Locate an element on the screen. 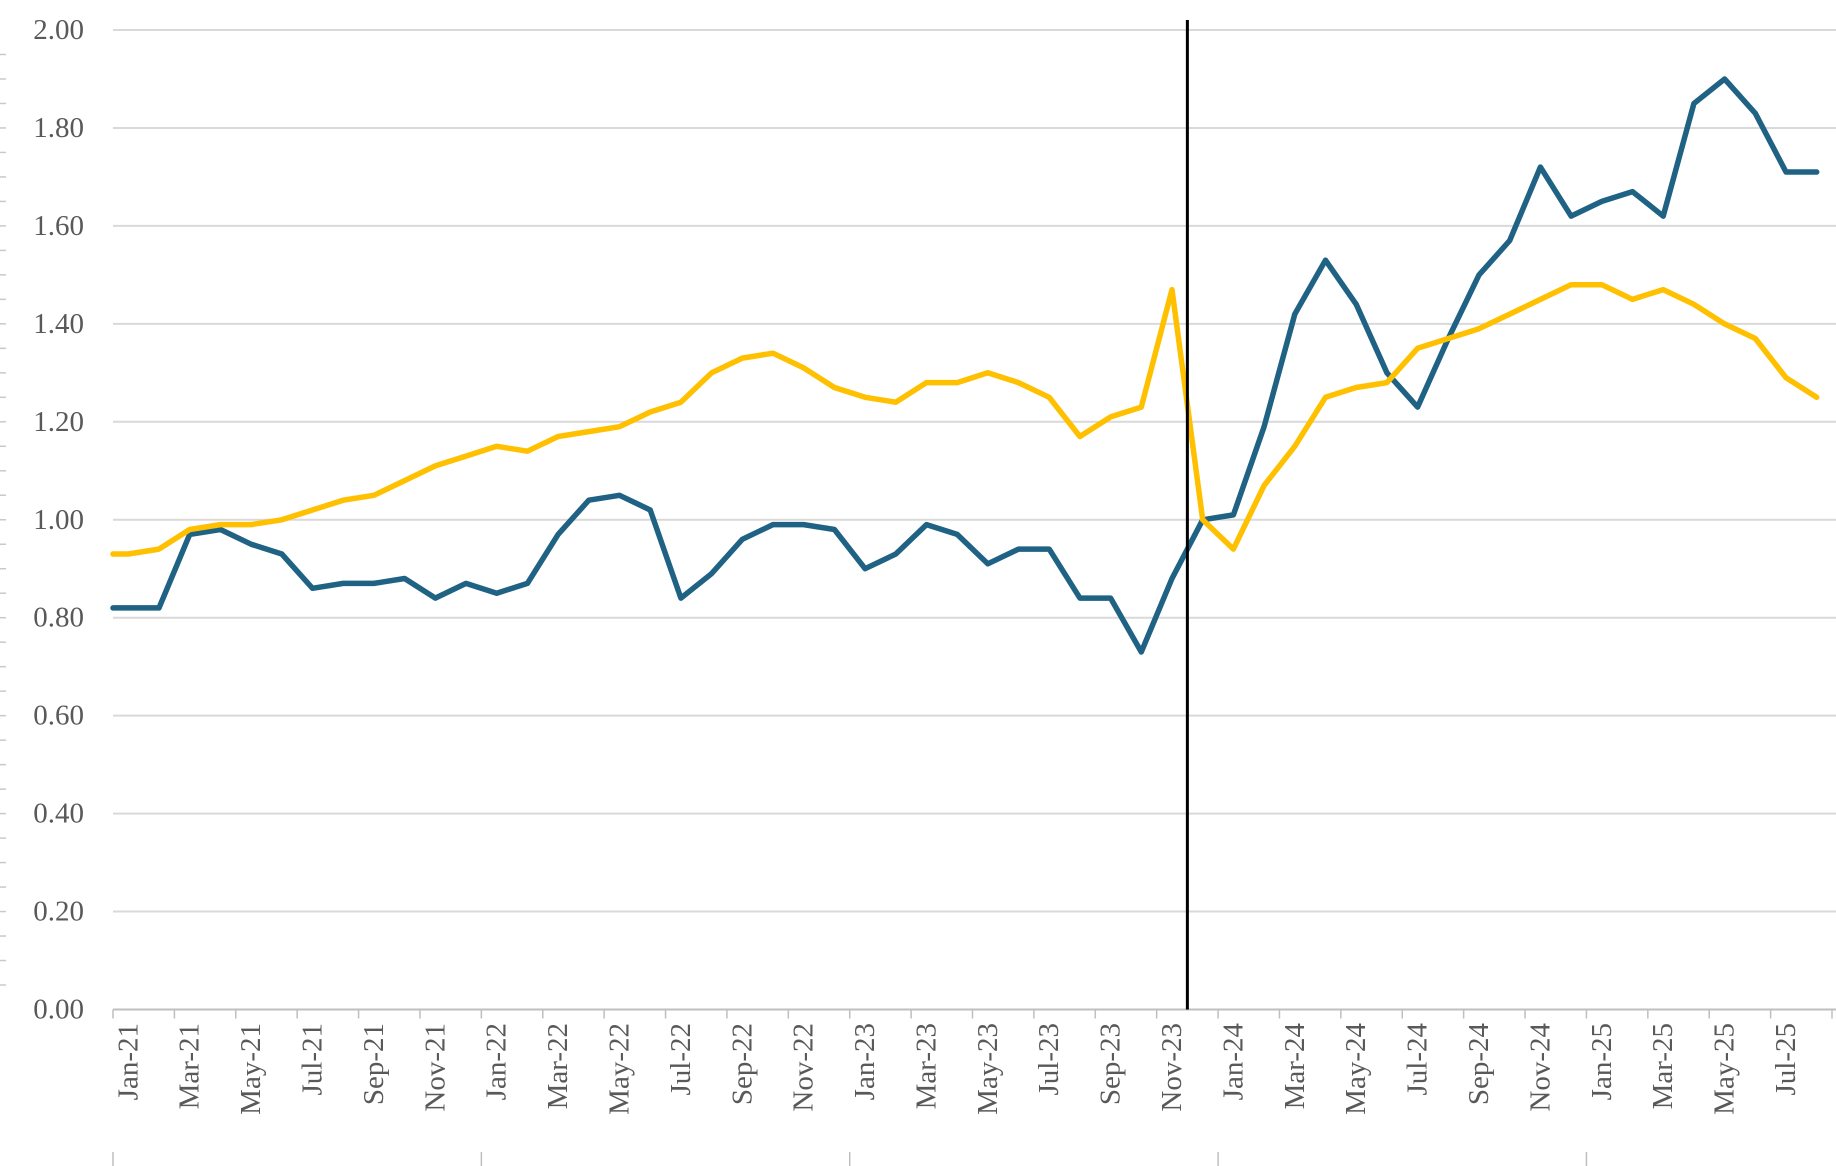 This screenshot has height=1166, width=1836. x-tick-label: Nov-24 is located at coordinates (1540, 1067).